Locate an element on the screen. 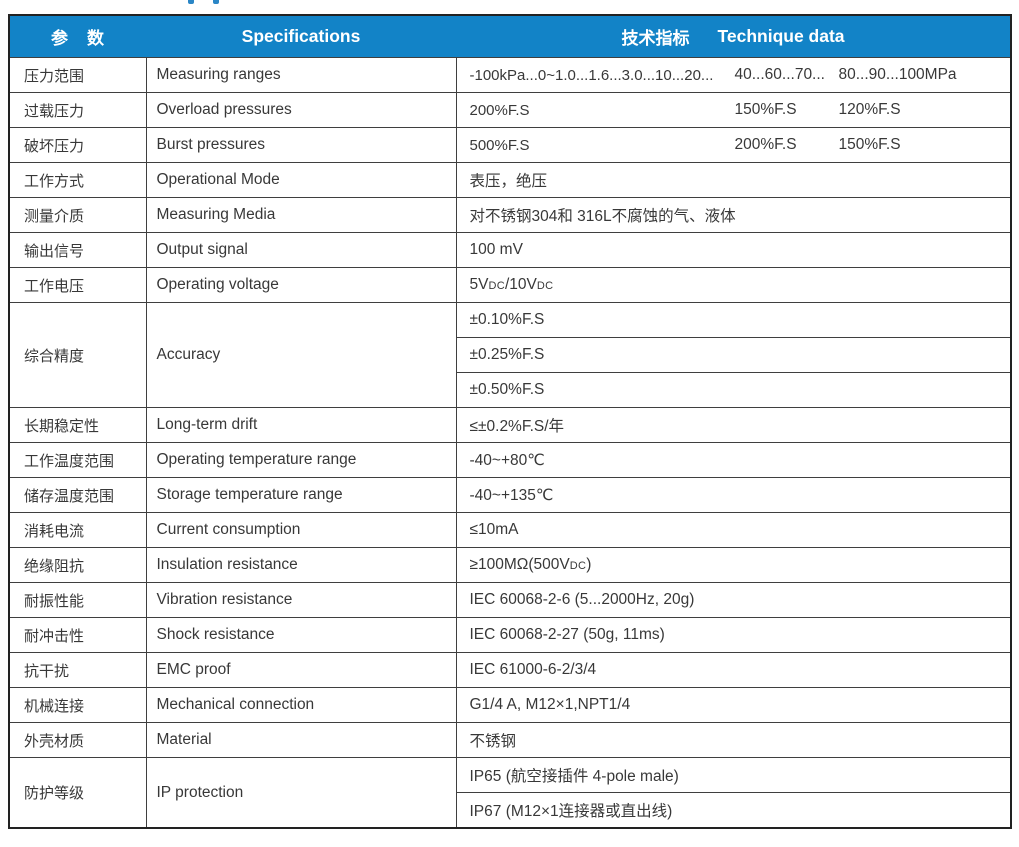 The height and width of the screenshot is (847, 1019). table-row-operating-voltage: 工作电压 Operating voltage 5VDC/10VDC is located at coordinates (510, 285).